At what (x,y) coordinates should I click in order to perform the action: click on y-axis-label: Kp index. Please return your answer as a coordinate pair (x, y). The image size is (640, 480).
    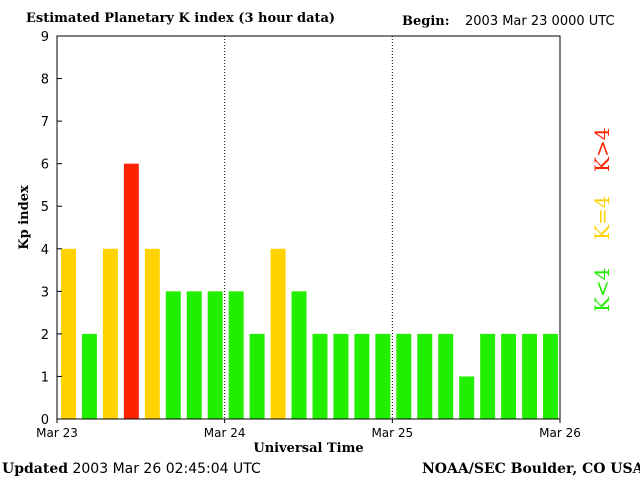
    Looking at the image, I should click on (24, 217).